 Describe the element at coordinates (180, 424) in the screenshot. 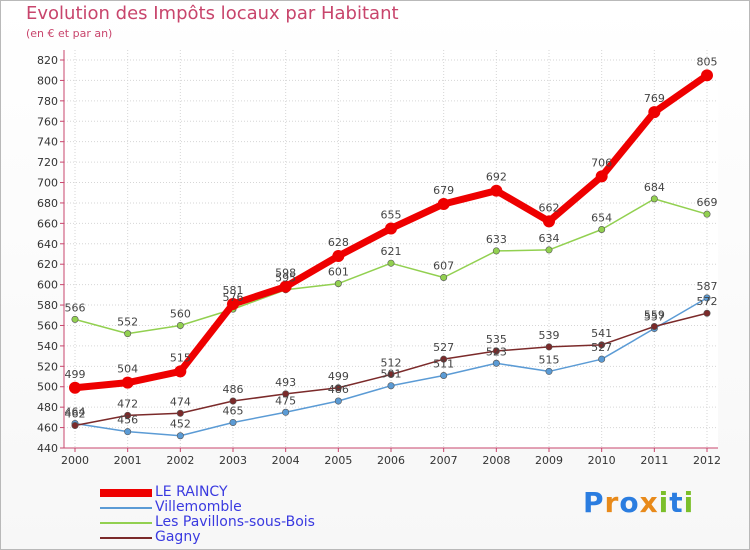

I see `data-label-villemomble: 452` at that location.